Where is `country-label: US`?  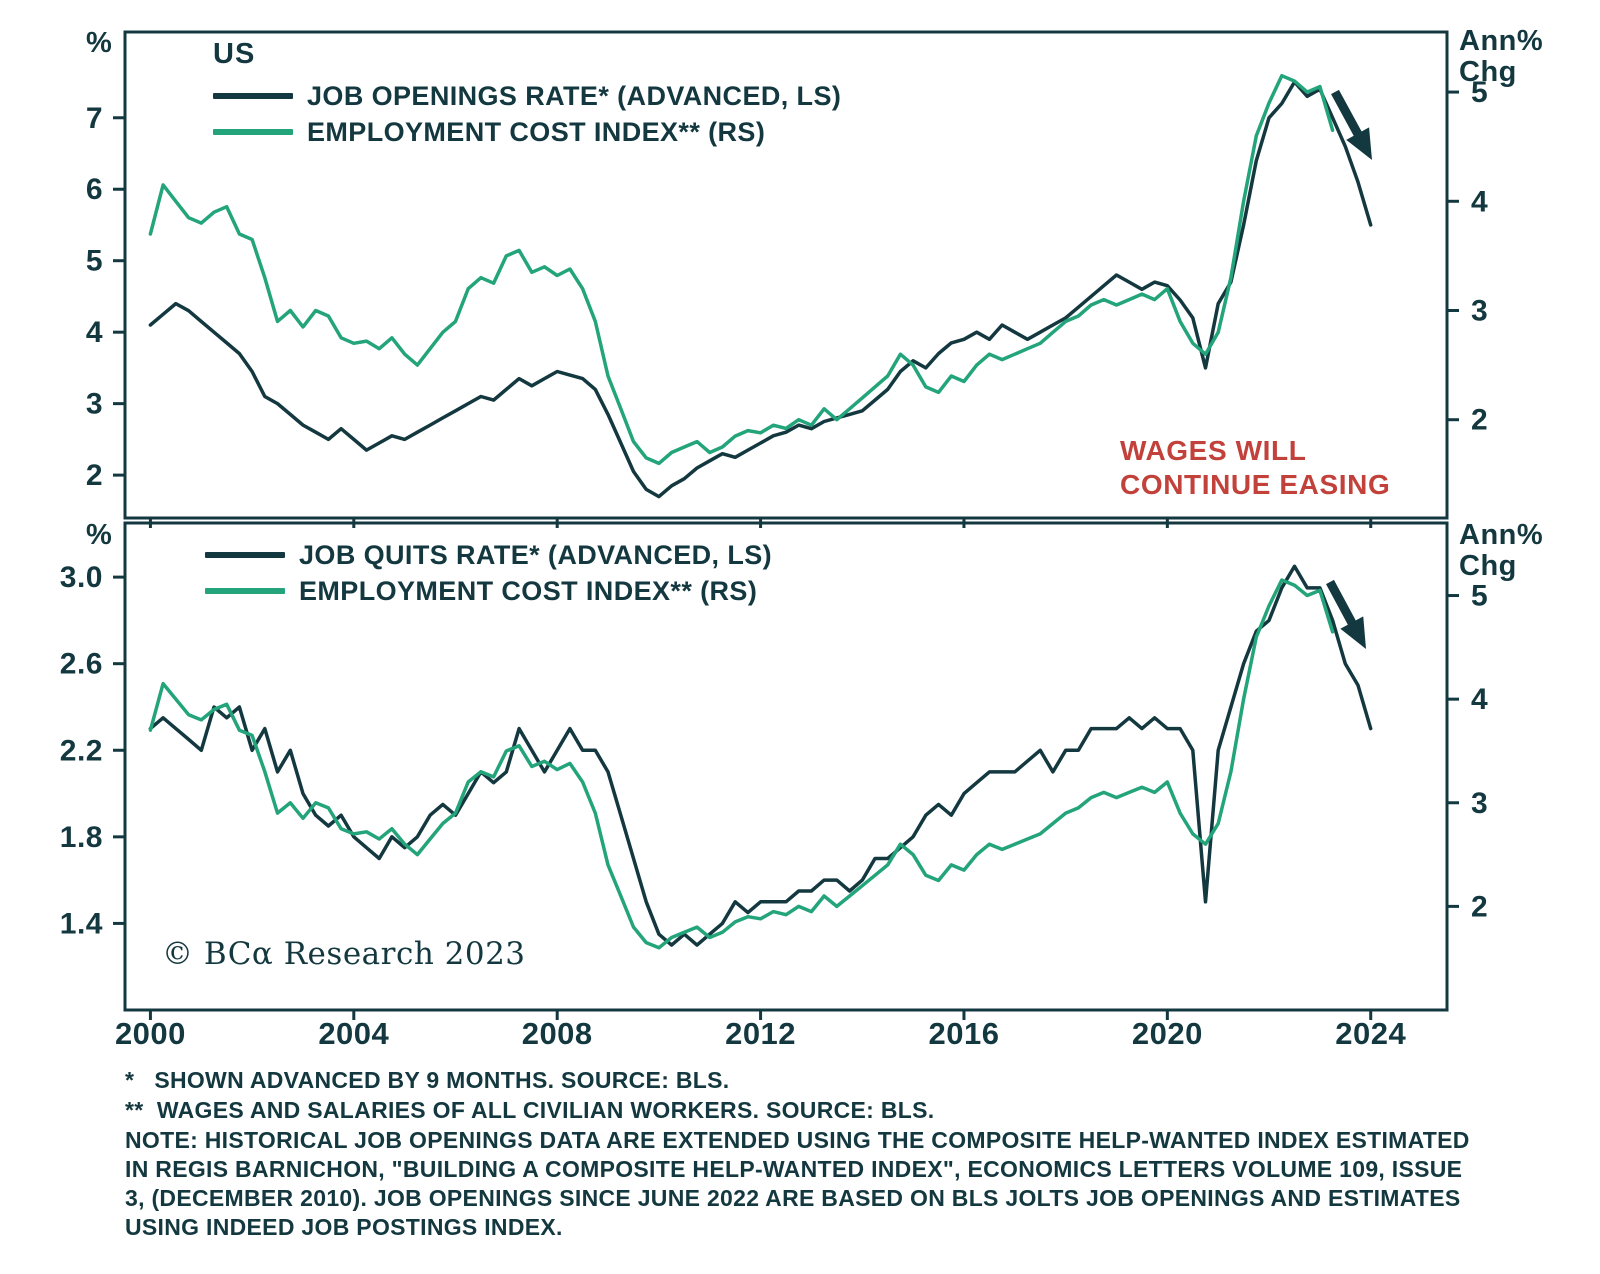 country-label: US is located at coordinates (234, 54).